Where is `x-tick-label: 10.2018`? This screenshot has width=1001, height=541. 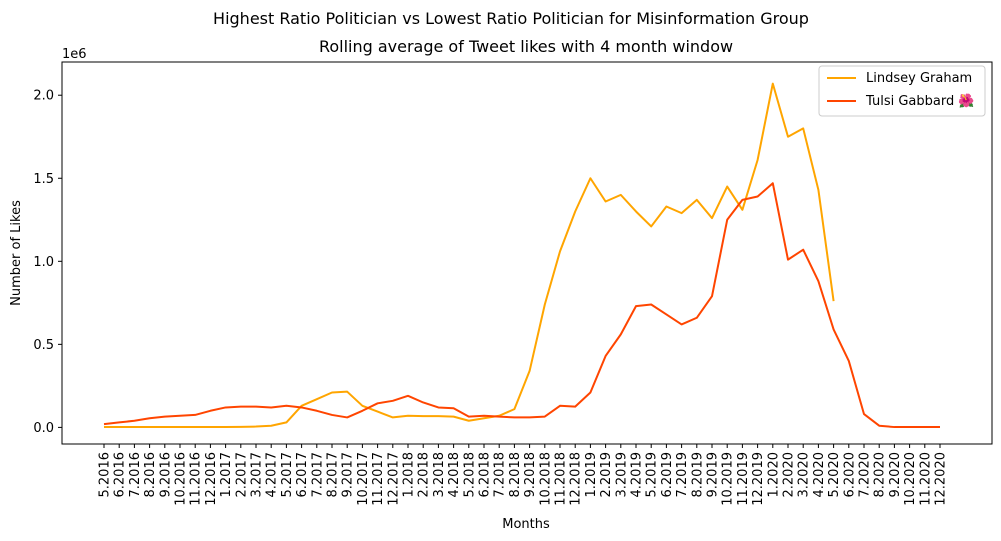 x-tick-label: 10.2018 is located at coordinates (545, 479).